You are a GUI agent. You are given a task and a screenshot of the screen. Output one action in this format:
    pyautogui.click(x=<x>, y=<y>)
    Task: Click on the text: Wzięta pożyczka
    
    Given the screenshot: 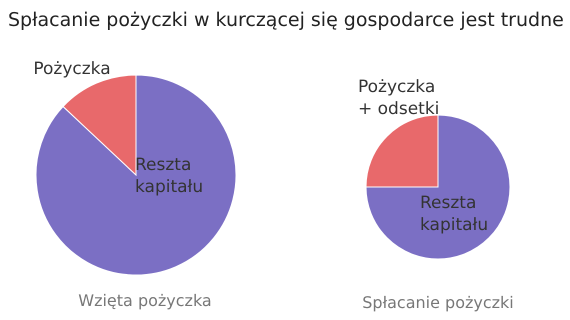 What is the action you would take?
    pyautogui.click(x=145, y=300)
    